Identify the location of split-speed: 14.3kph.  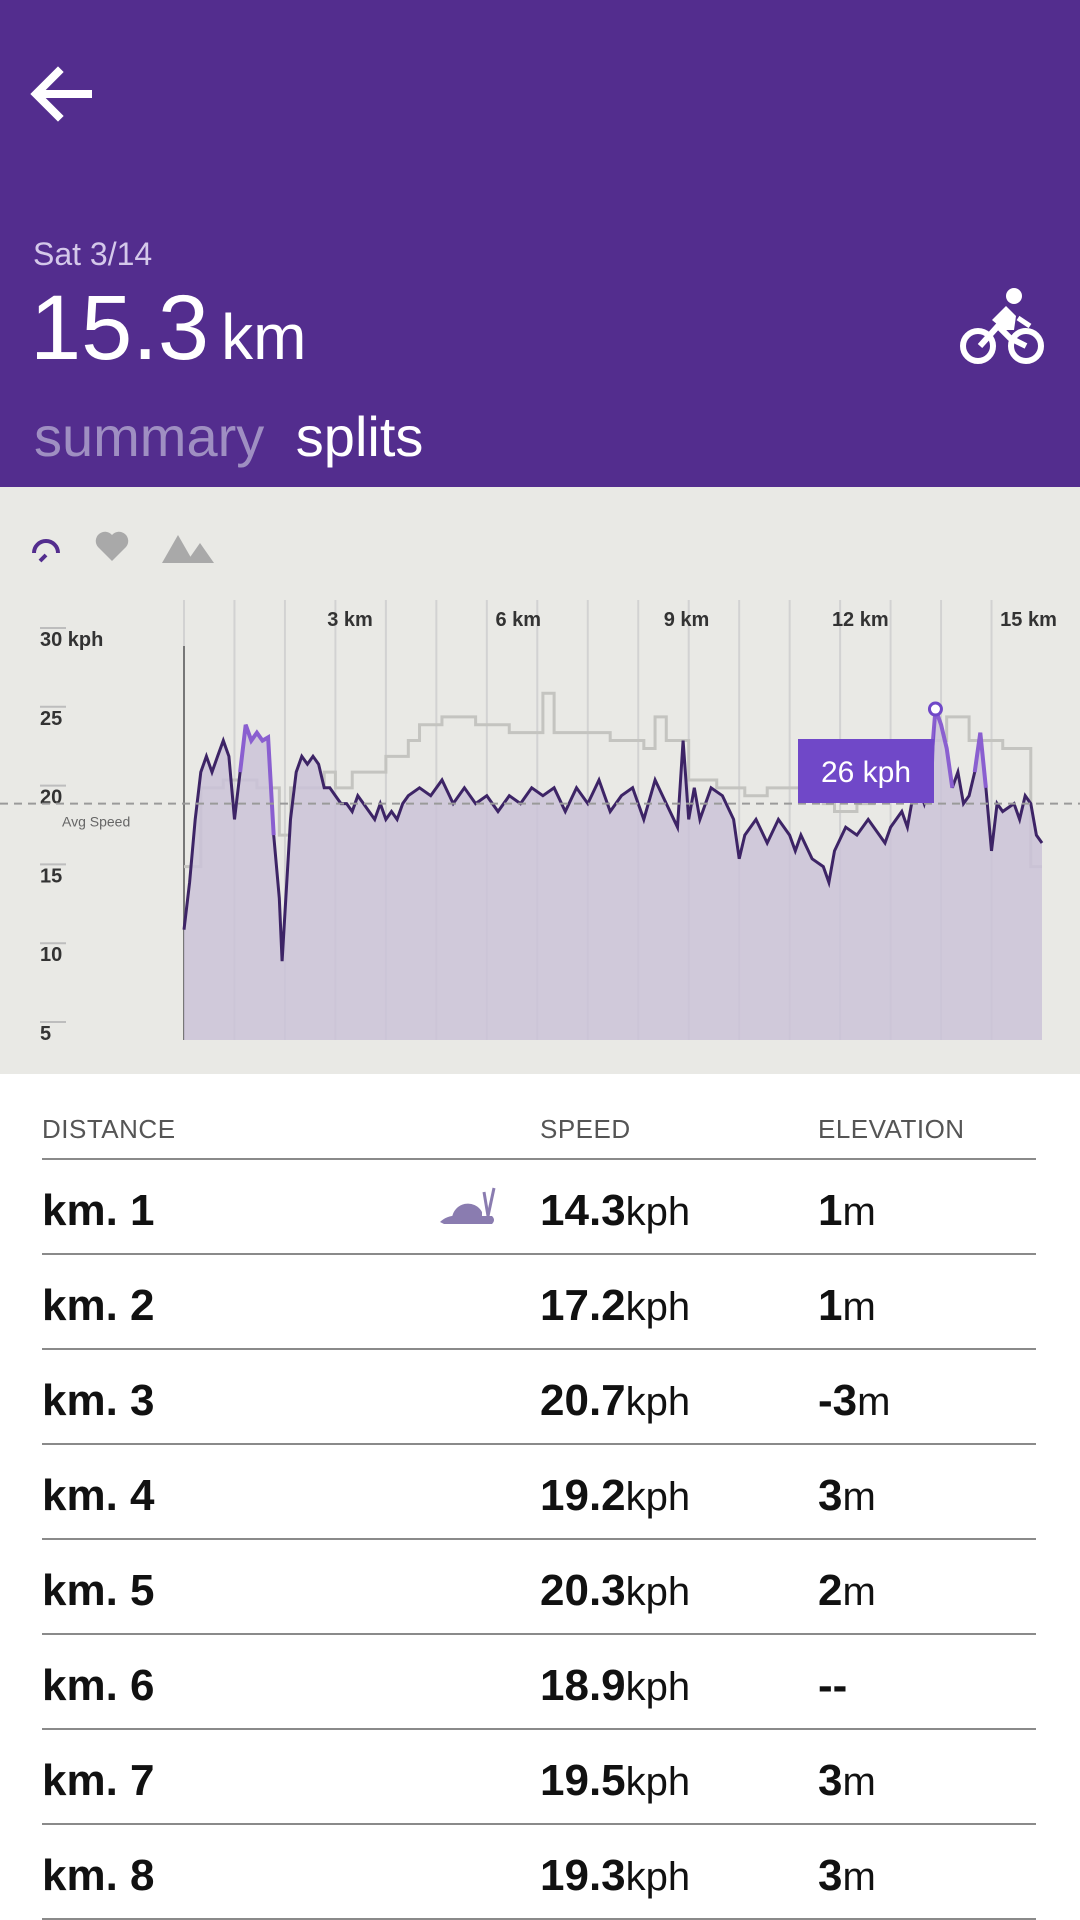
(615, 1210).